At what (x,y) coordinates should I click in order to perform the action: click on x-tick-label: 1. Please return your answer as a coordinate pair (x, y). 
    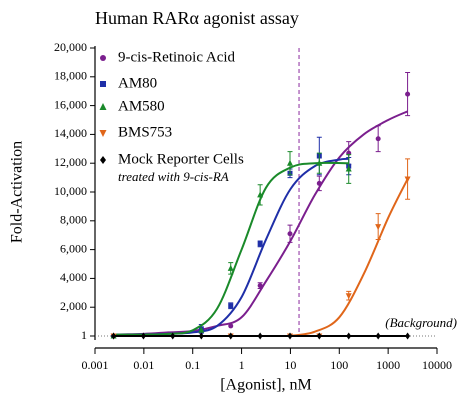
    Looking at the image, I should click on (242, 365).